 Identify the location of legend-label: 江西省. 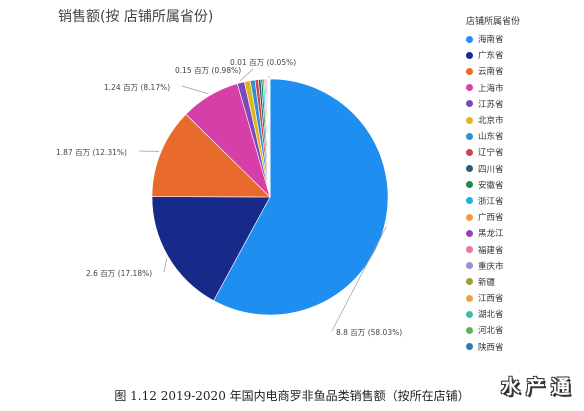
(491, 299).